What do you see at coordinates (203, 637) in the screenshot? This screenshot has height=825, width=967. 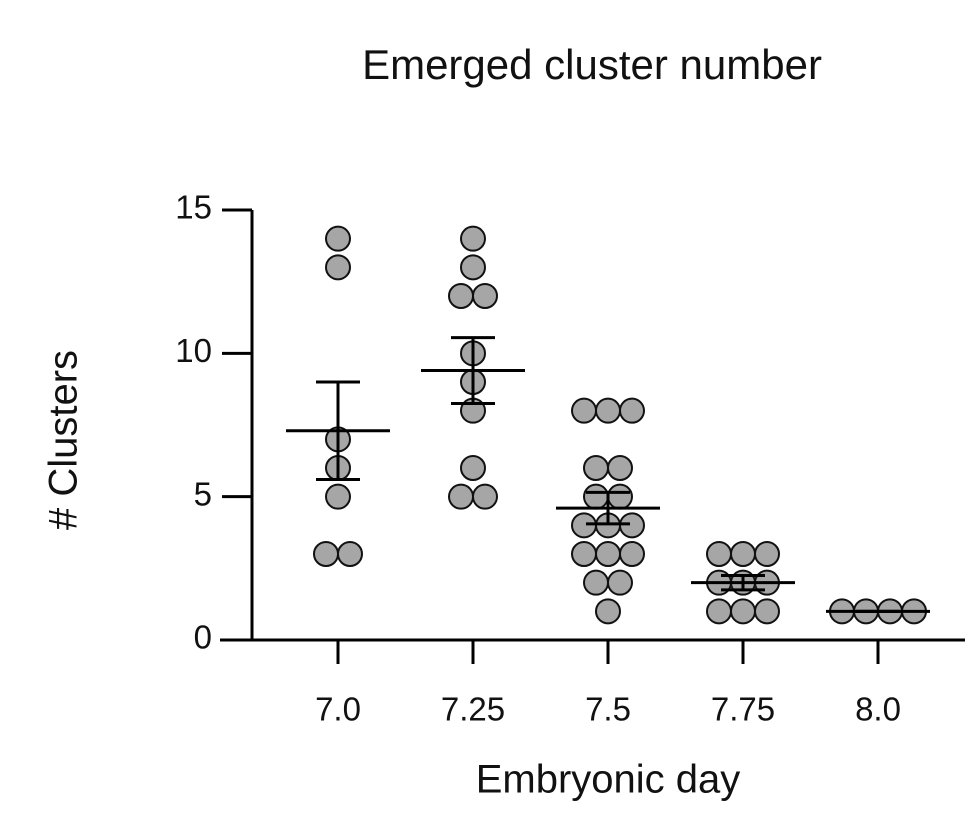 I see `y-tick-label: 0` at bounding box center [203, 637].